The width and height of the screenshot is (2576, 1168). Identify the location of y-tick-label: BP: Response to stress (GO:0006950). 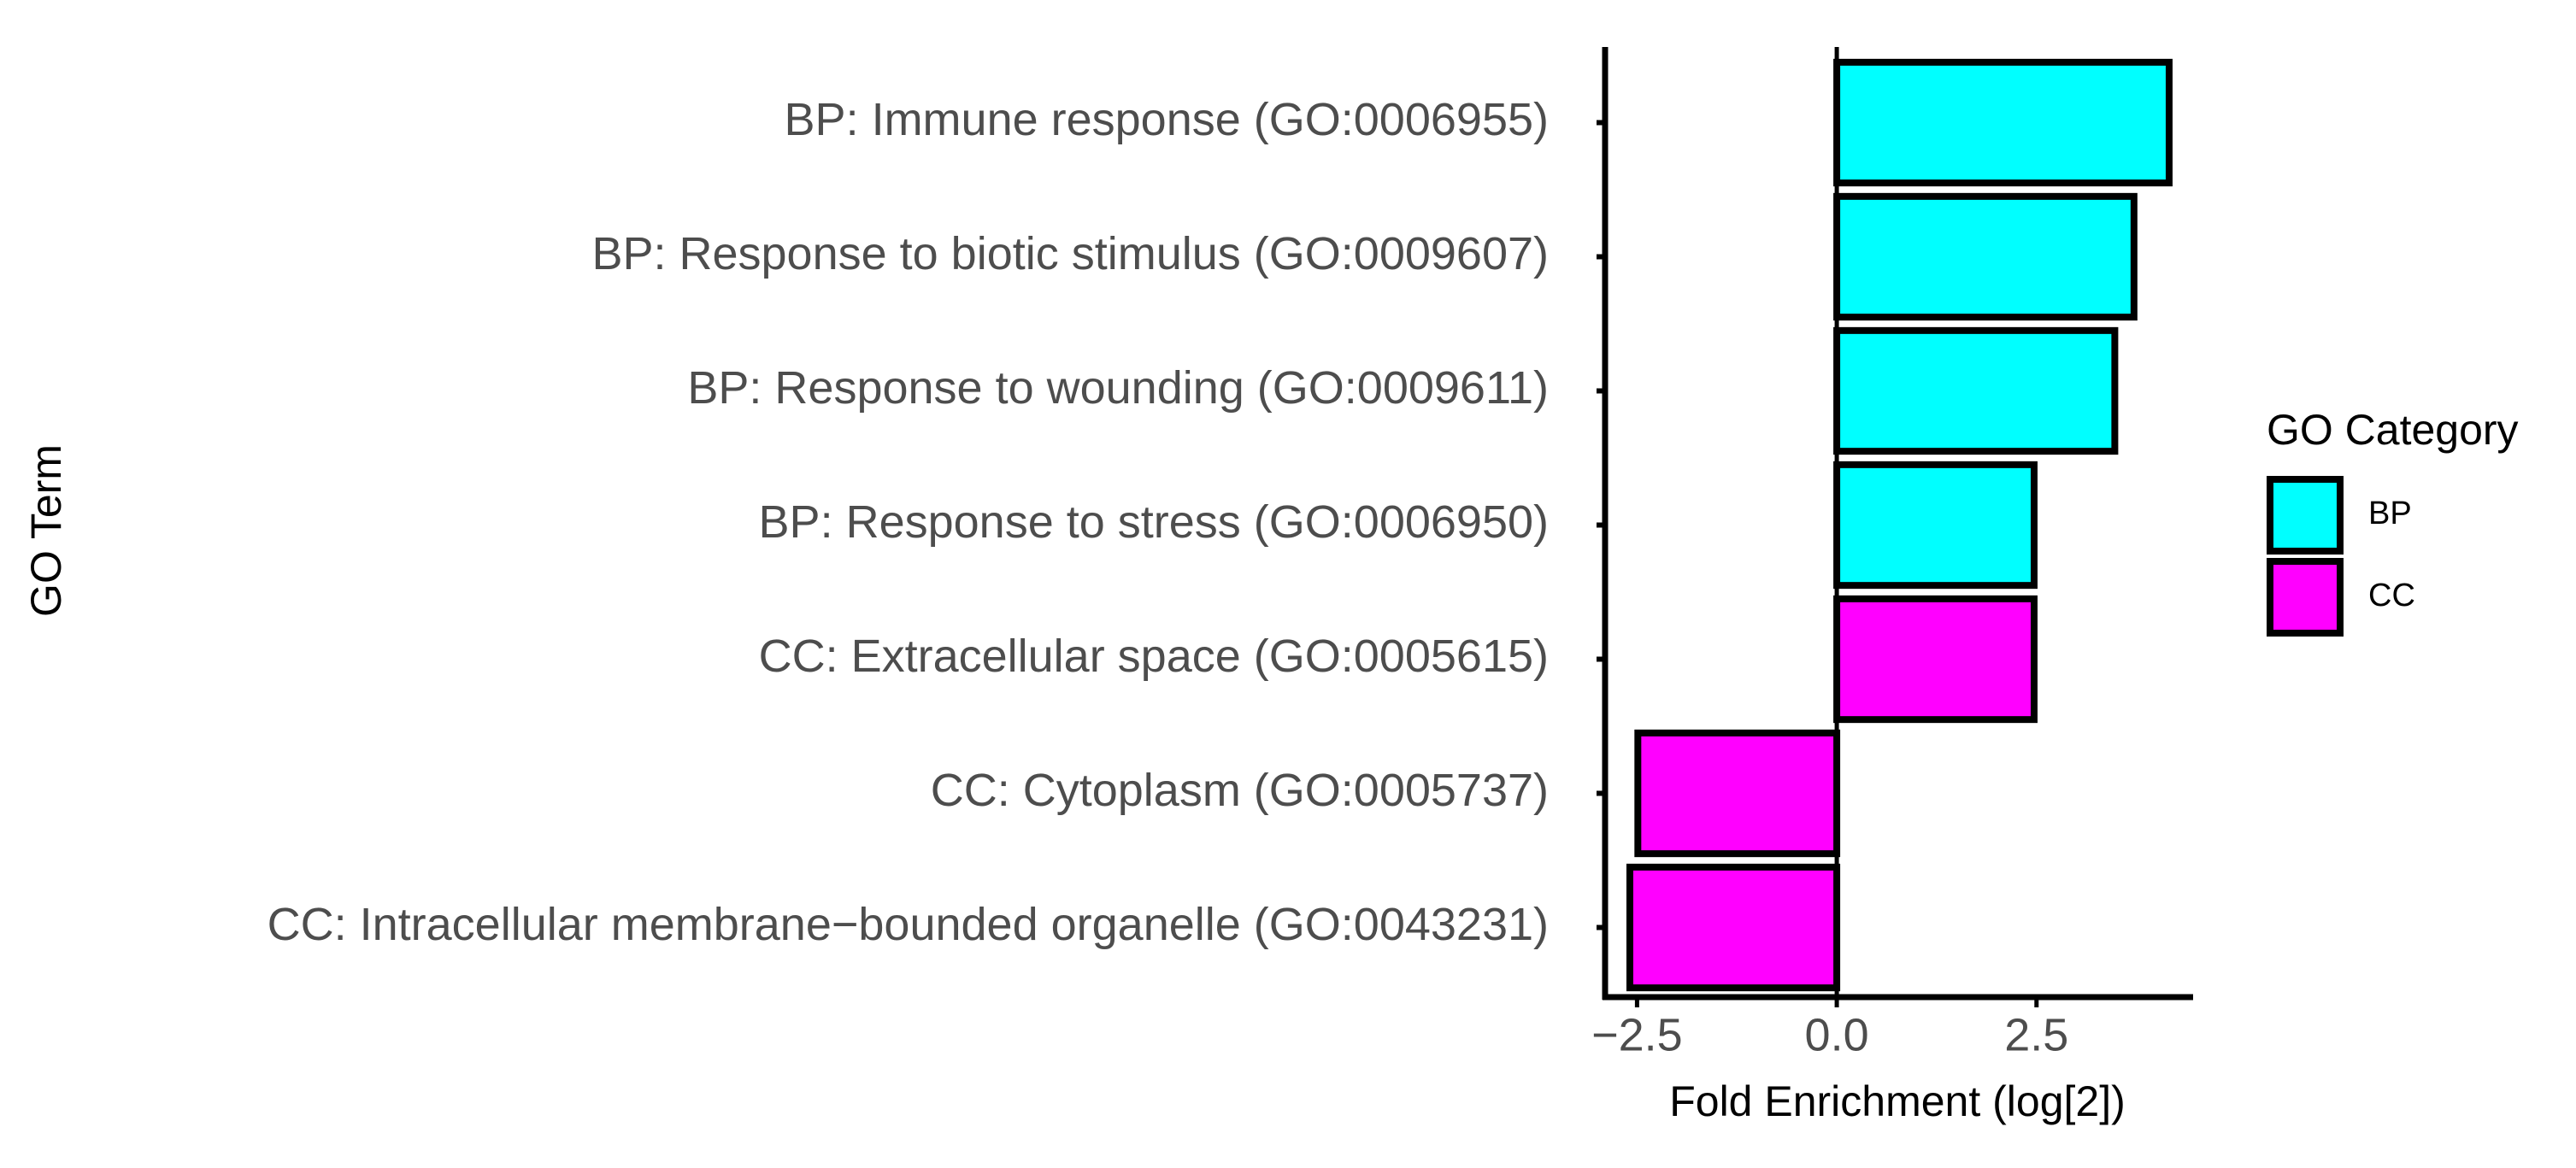
(1154, 522).